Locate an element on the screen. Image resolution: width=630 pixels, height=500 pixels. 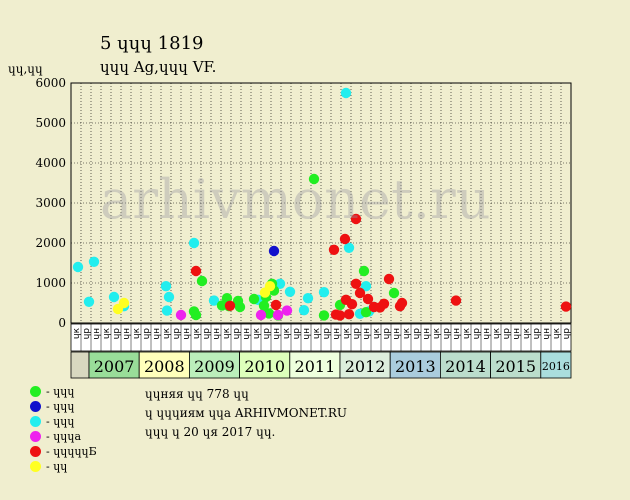
y-tick-label: 2000 is located at coordinates (50, 243).